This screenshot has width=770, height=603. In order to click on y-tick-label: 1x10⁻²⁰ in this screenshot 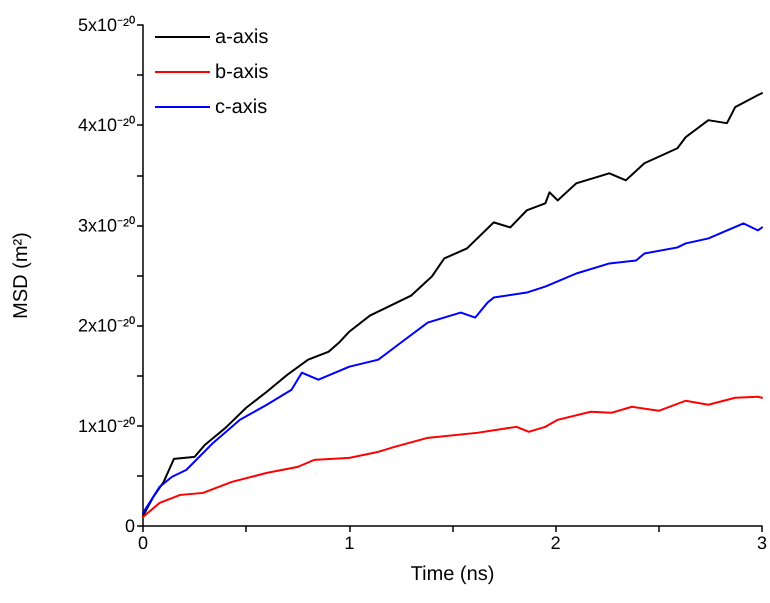, I will do `click(106, 426)`.